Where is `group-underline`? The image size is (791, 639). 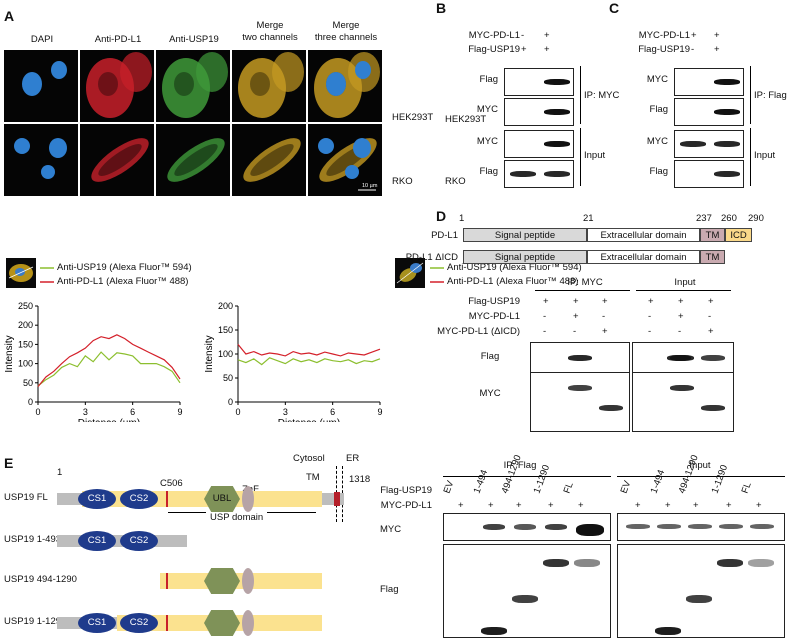 group-underline is located at coordinates (701, 476).